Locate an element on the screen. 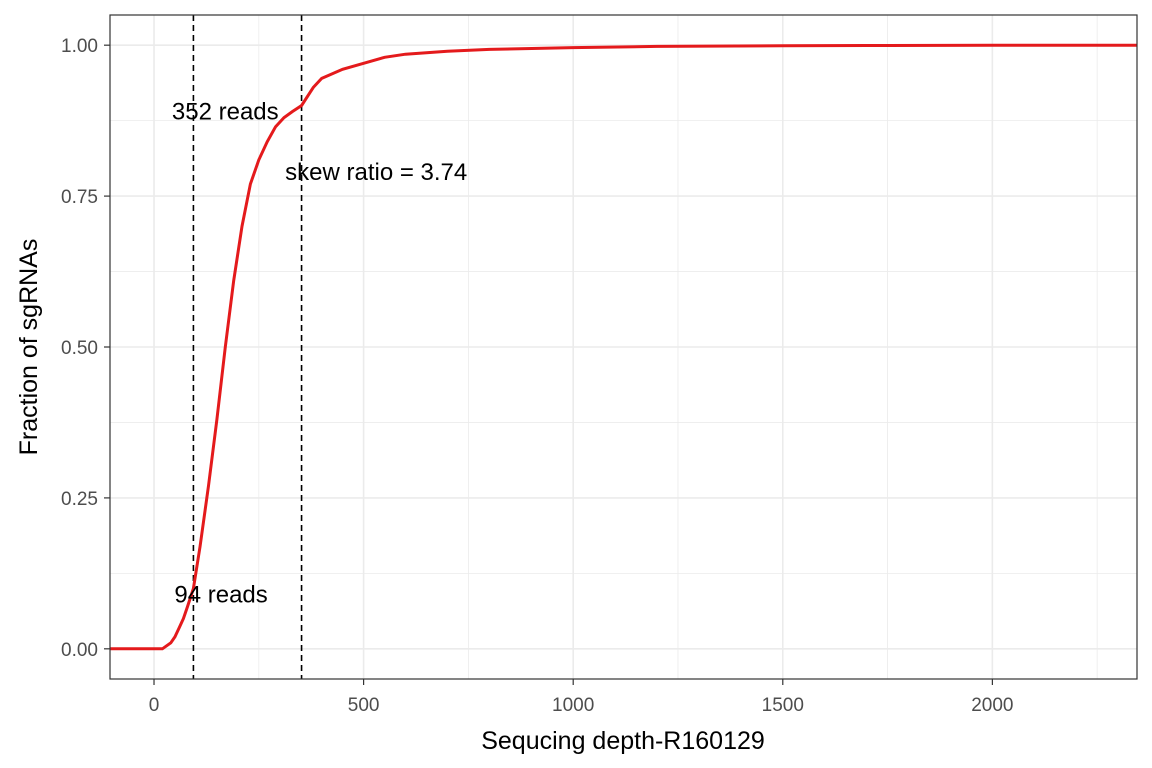  x-tick-label: 0 is located at coordinates (154, 705).